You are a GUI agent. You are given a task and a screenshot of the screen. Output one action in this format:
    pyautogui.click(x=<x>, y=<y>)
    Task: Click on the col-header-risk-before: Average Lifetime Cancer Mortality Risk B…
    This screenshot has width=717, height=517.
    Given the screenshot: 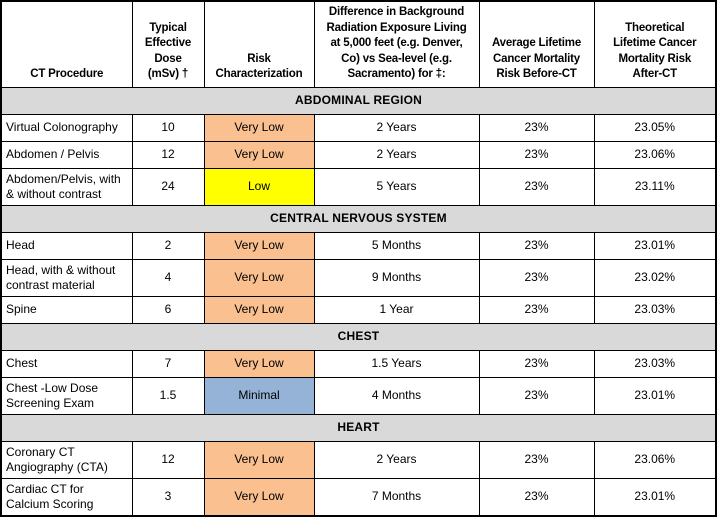 What is the action you would take?
    pyautogui.click(x=536, y=44)
    